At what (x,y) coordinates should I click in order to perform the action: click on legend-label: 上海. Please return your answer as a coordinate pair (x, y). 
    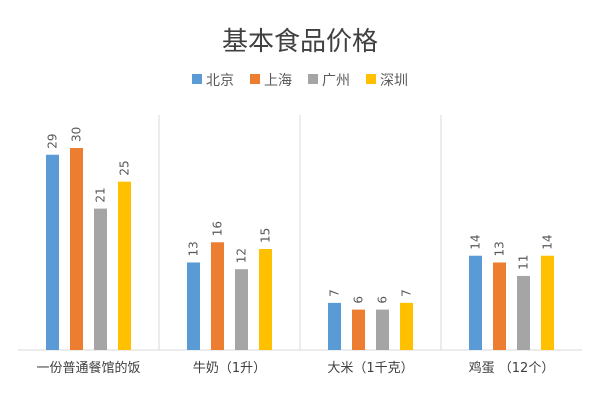
    Looking at the image, I should click on (278, 81).